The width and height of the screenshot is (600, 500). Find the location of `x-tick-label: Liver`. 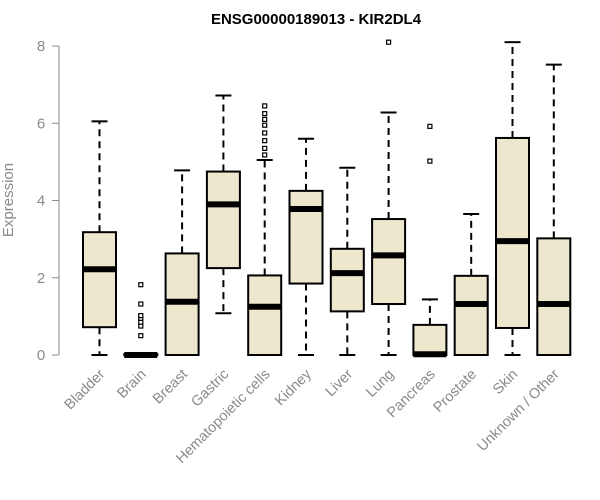

x-tick-label: Liver is located at coordinates (340, 383).